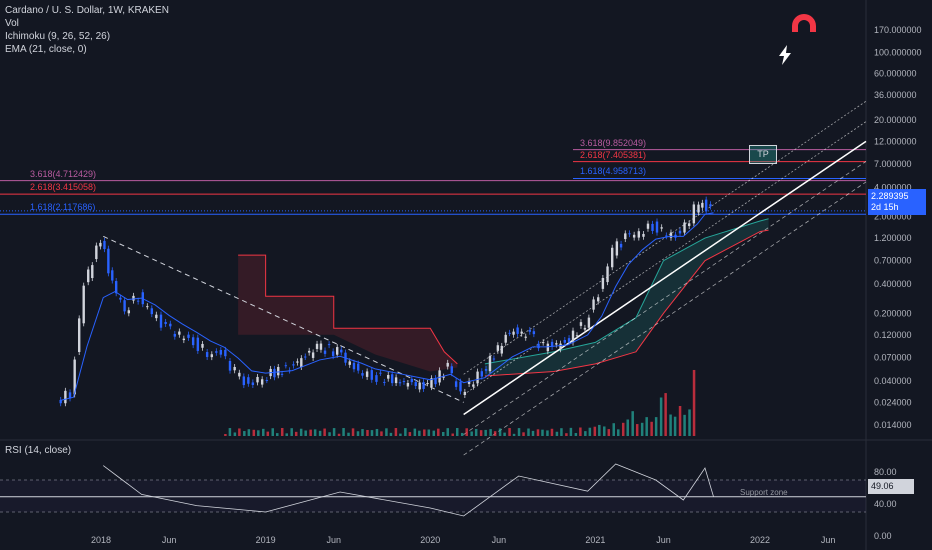 This screenshot has height=550, width=932. Describe the element at coordinates (893, 217) in the screenshot. I see `y-tick-label: 2.000000` at that location.